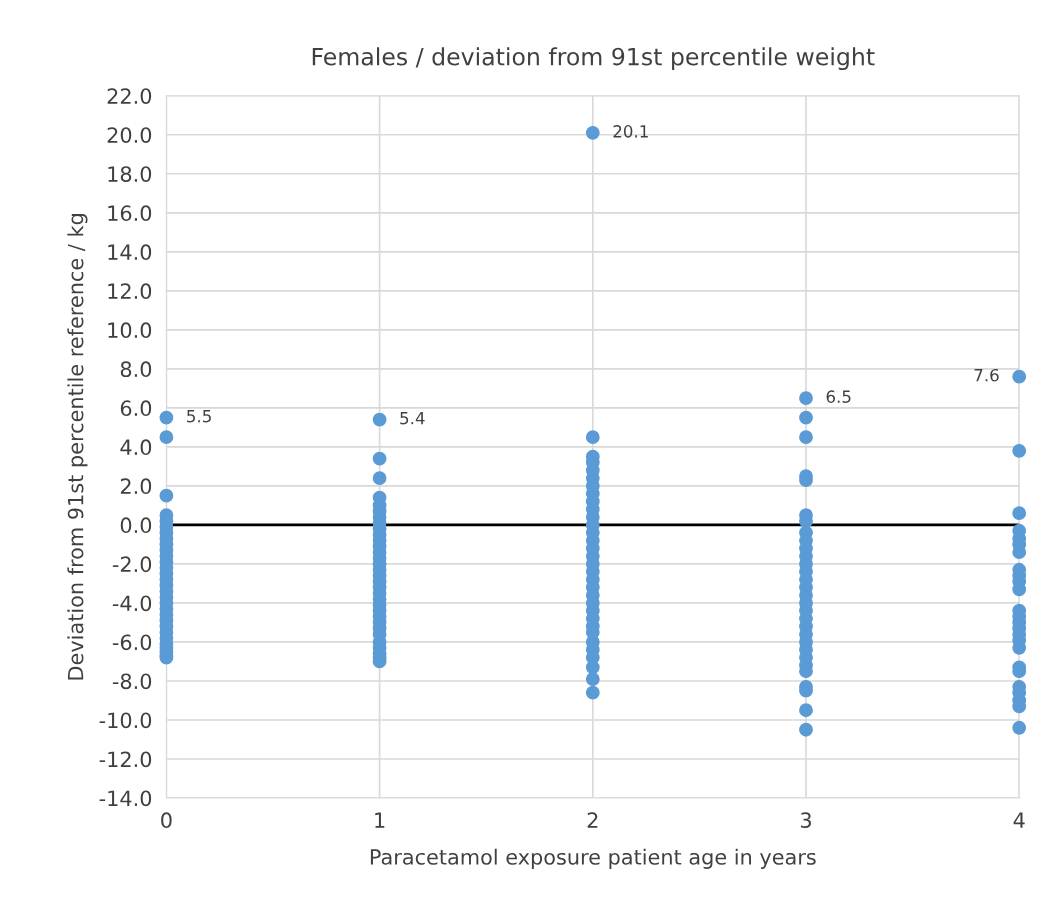 The image size is (1040, 912). What do you see at coordinates (129, 96) in the screenshot?
I see `y-tick-label: 22.0` at bounding box center [129, 96].